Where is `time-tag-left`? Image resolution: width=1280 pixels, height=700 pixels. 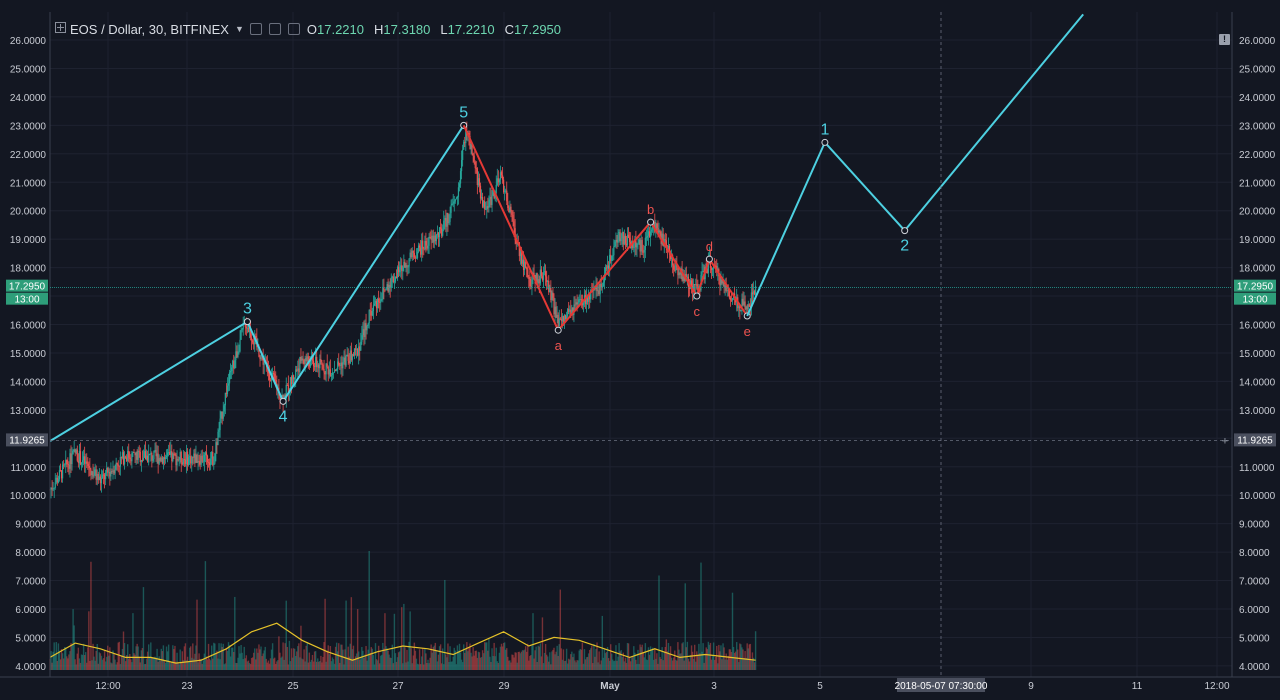 time-tag-left is located at coordinates (27, 298).